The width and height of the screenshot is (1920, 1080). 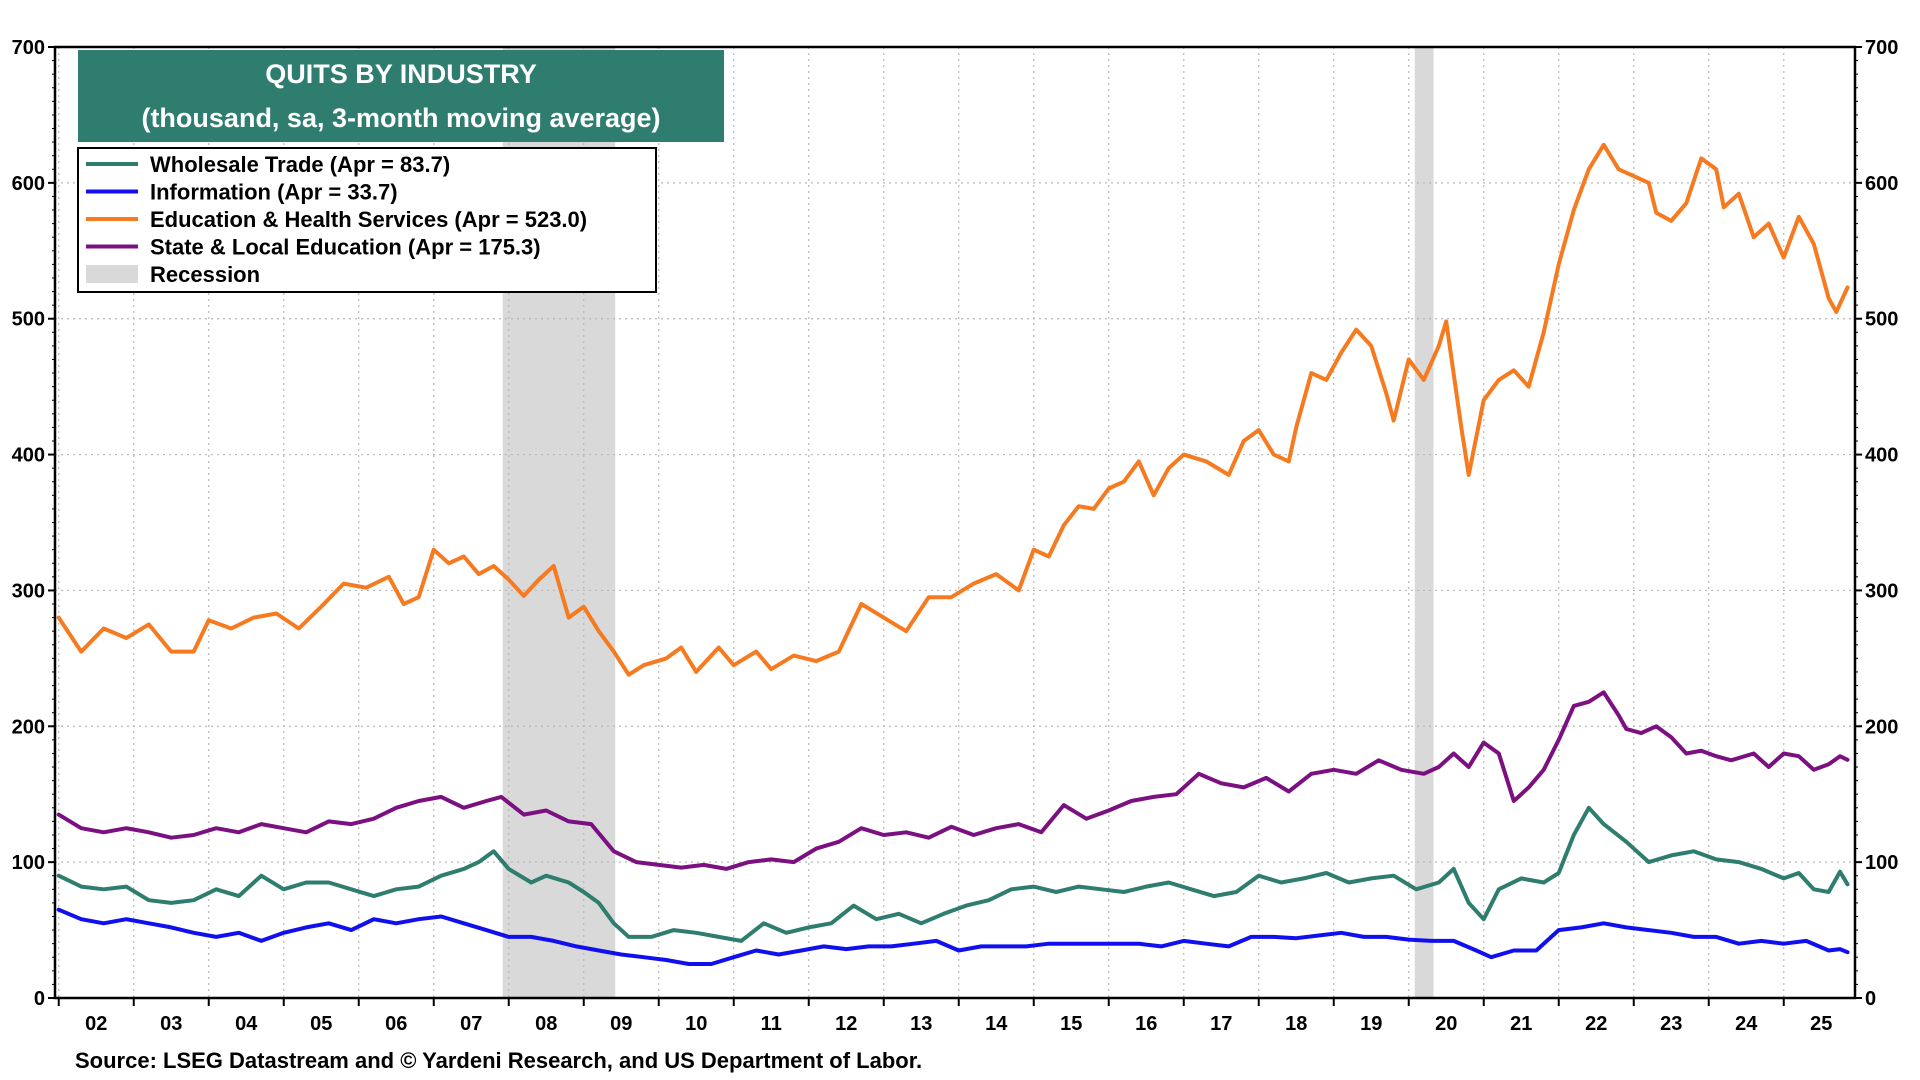 What do you see at coordinates (771, 1024) in the screenshot?
I see `x-tick-label: 11` at bounding box center [771, 1024].